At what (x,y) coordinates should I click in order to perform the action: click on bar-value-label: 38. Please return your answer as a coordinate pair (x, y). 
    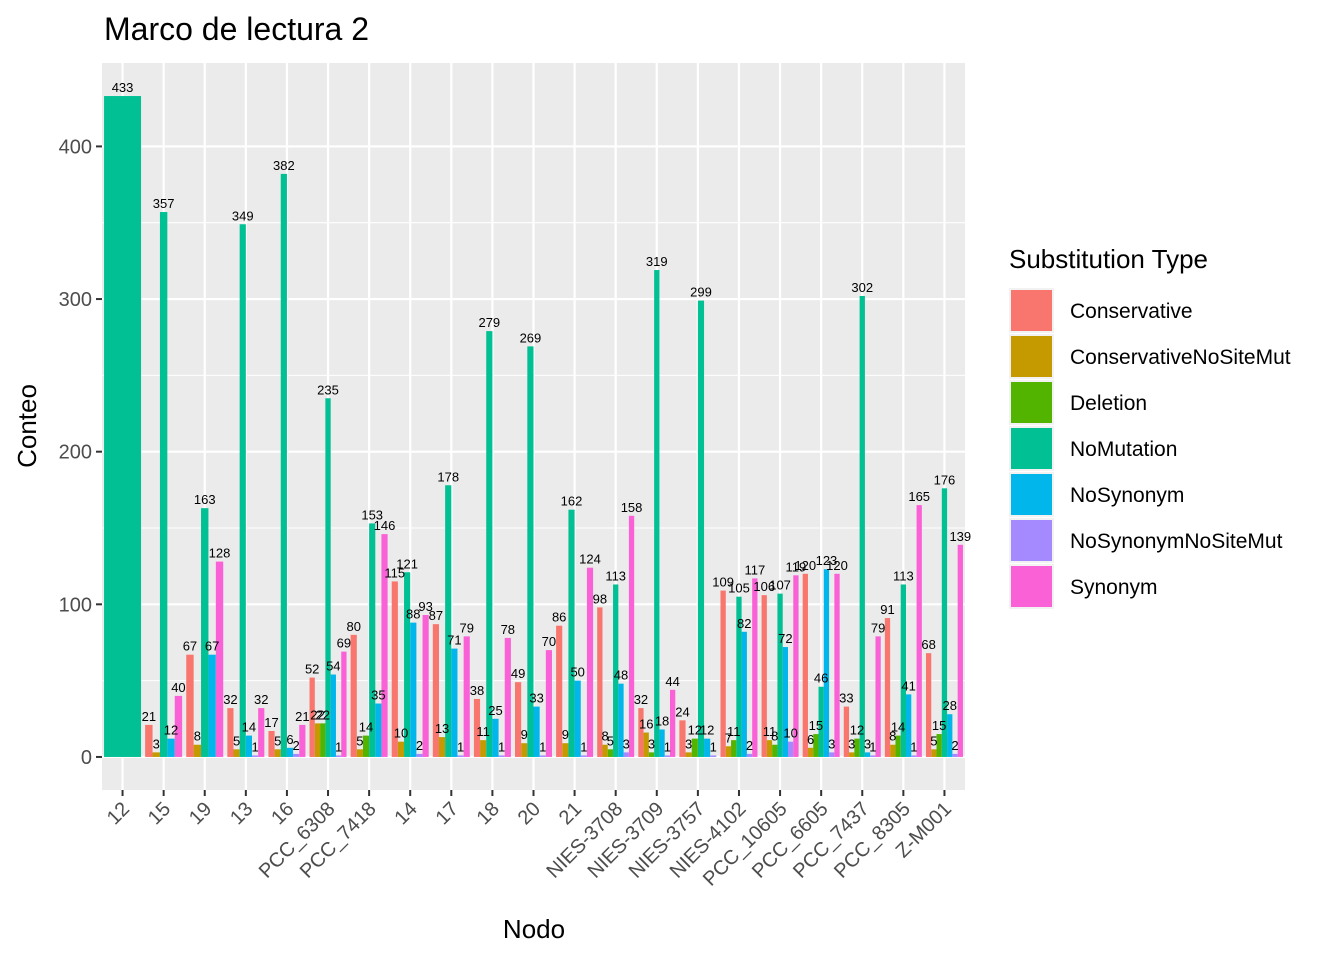
    Looking at the image, I should click on (477, 690).